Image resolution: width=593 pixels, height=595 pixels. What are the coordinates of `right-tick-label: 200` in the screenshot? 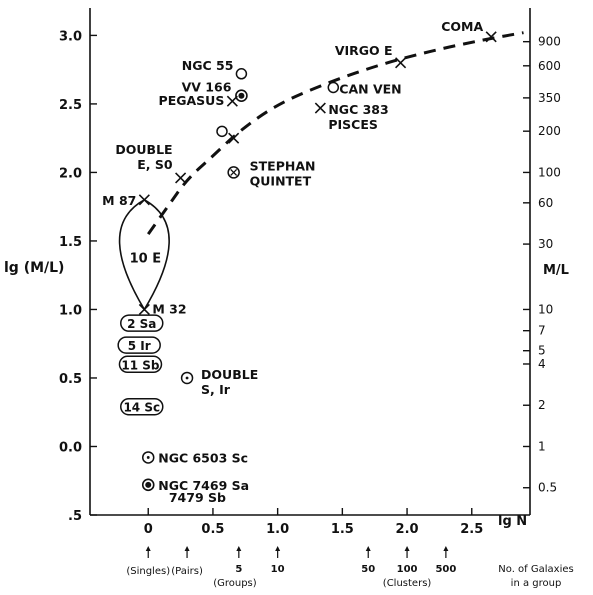 It's located at (549, 131).